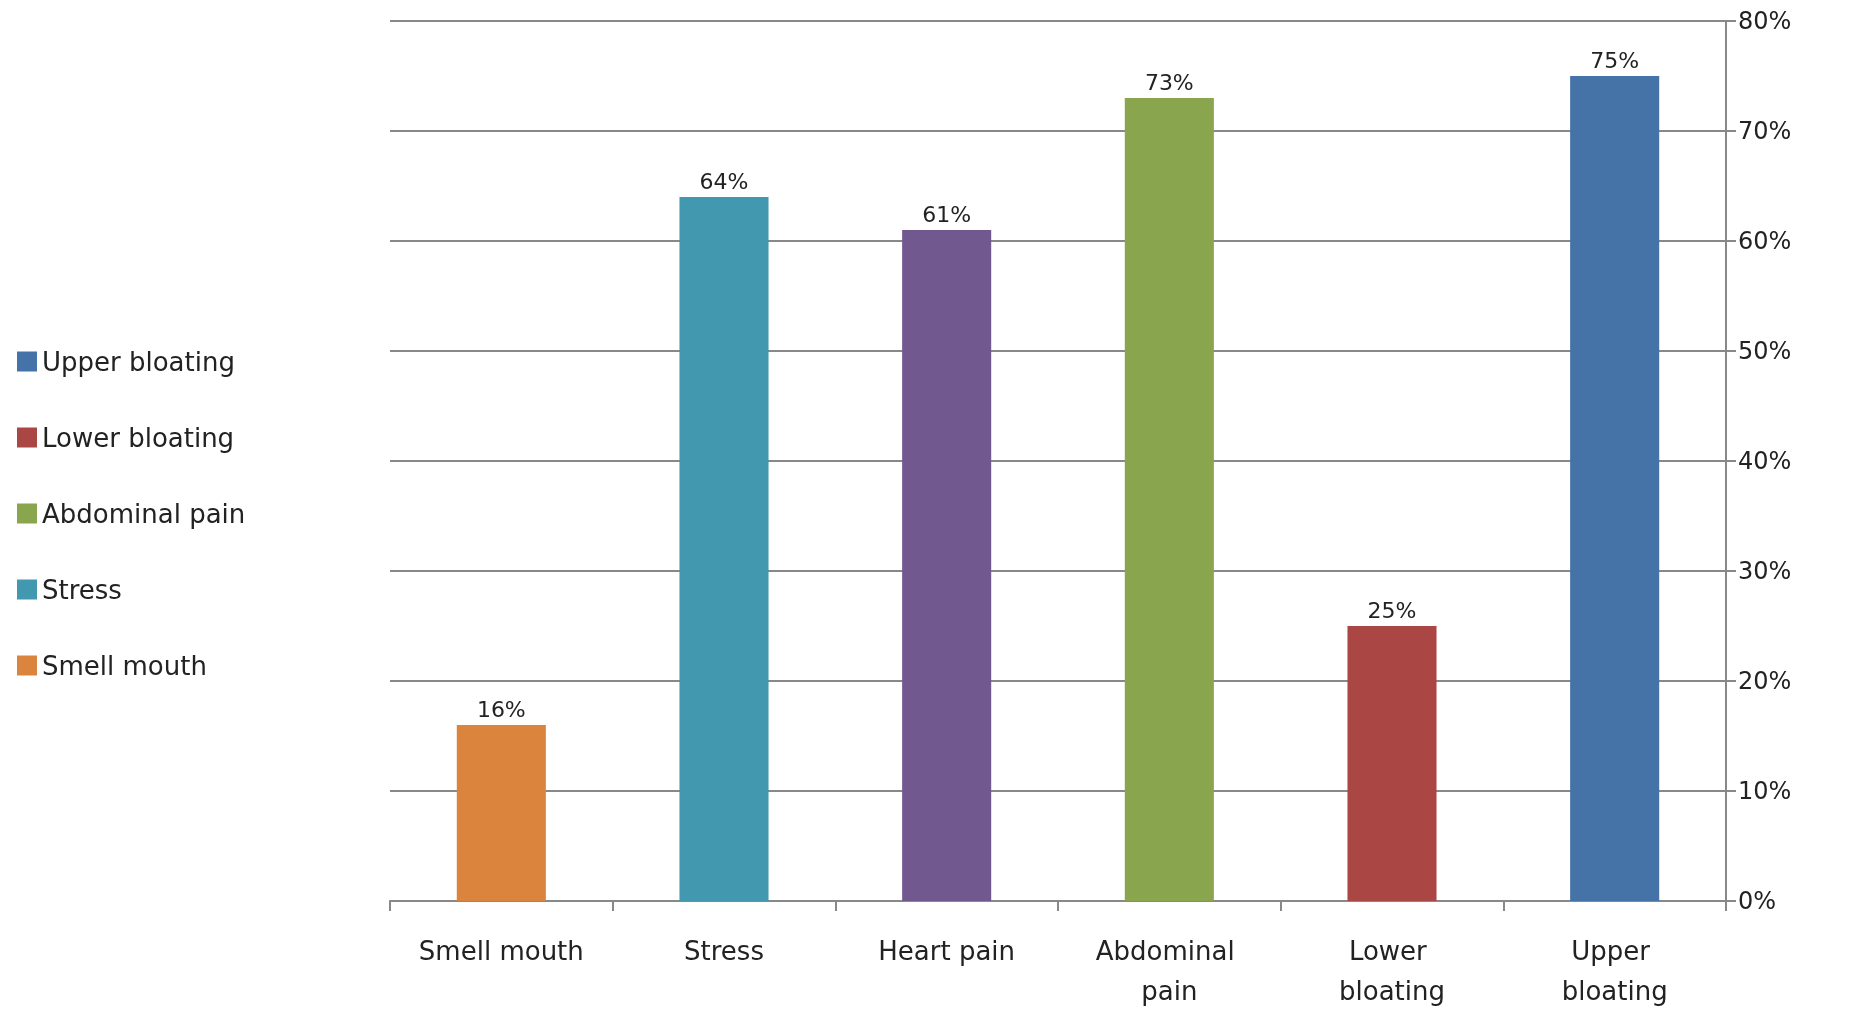 Image resolution: width=1851 pixels, height=1027 pixels. Describe the element at coordinates (144, 513) in the screenshot. I see `legend-label: Abdominal pain` at that location.